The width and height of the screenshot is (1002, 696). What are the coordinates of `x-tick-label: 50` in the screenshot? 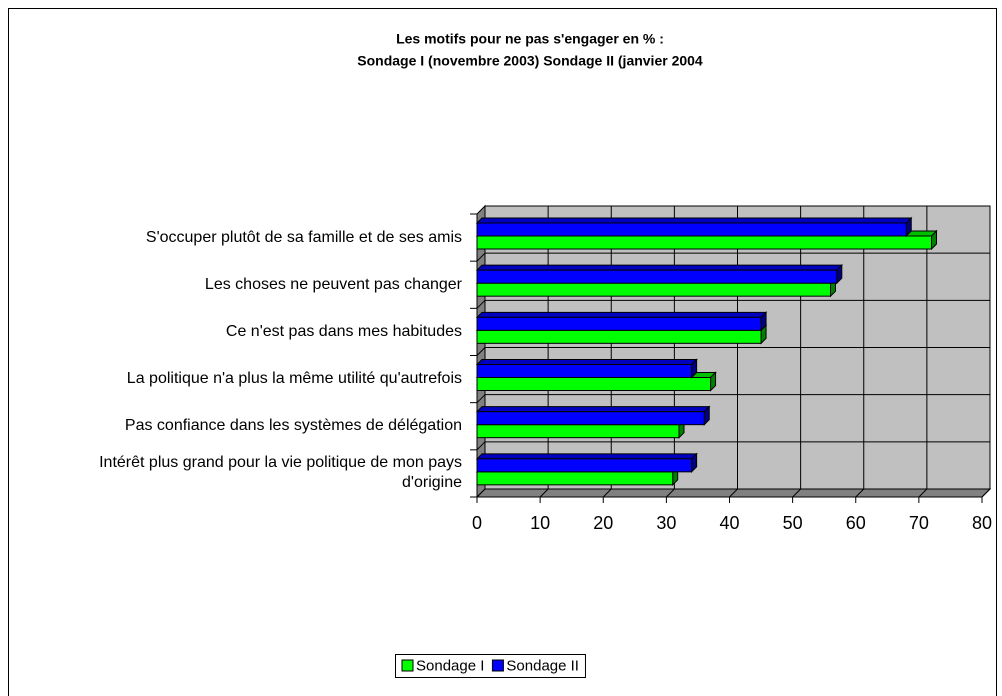 It's located at (793, 523).